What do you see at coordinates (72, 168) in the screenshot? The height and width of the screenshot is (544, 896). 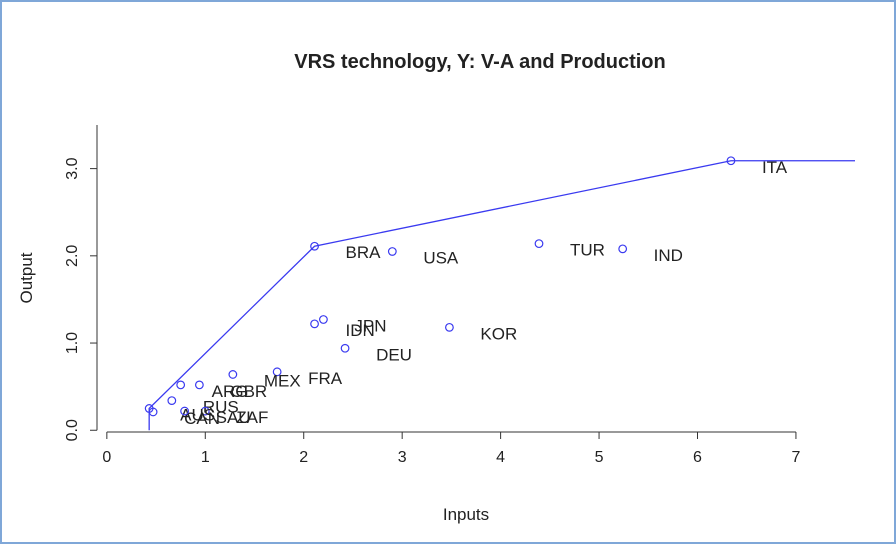 I see `y-tick-label: 3.0` at bounding box center [72, 168].